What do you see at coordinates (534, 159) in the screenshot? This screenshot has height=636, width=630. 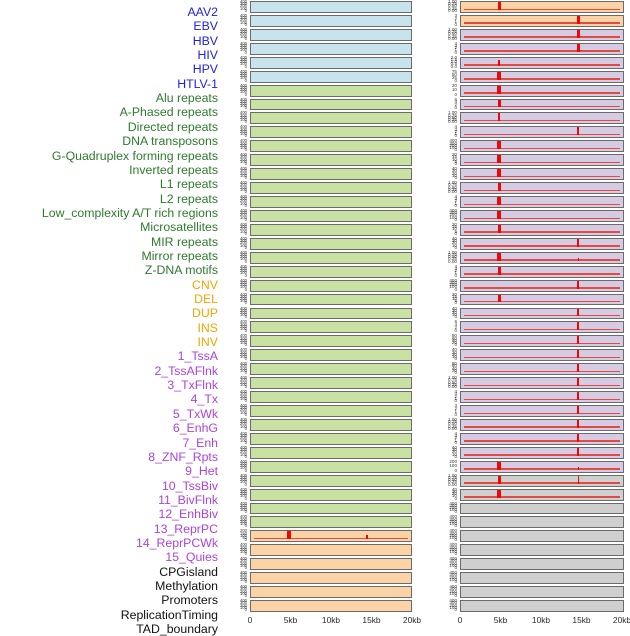 I see `track-panel-right: 20 15 10 5 0` at bounding box center [534, 159].